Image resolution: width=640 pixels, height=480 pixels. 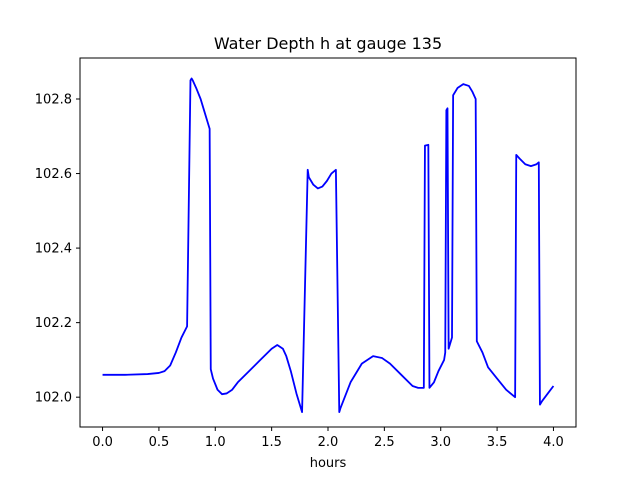 What do you see at coordinates (53, 249) in the screenshot?
I see `y-tick-label: 102.4` at bounding box center [53, 249].